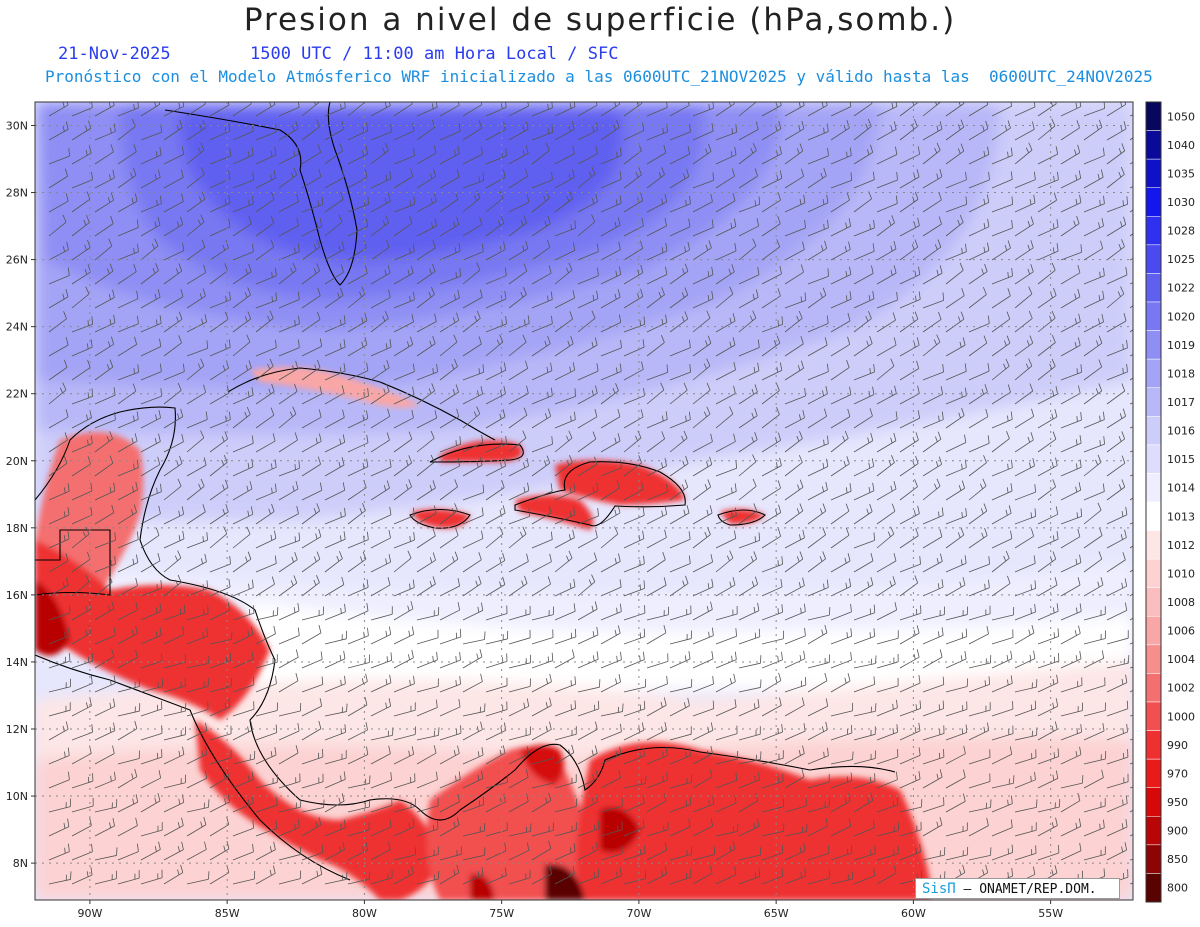  I want to click on colorbar-label: 1040, so click(1181, 145).